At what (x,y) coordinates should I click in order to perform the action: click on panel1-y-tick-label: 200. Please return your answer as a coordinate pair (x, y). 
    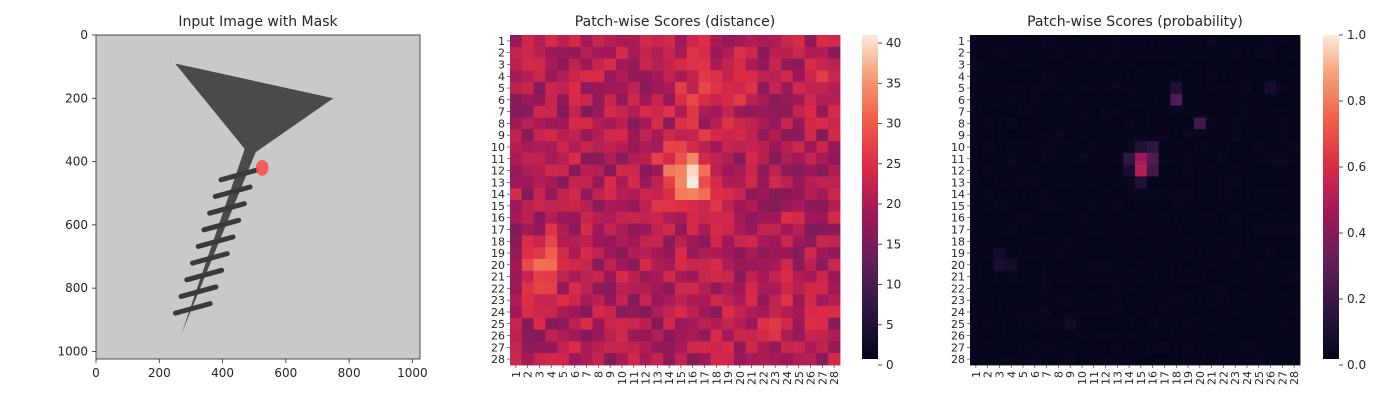
    Looking at the image, I should click on (76, 98).